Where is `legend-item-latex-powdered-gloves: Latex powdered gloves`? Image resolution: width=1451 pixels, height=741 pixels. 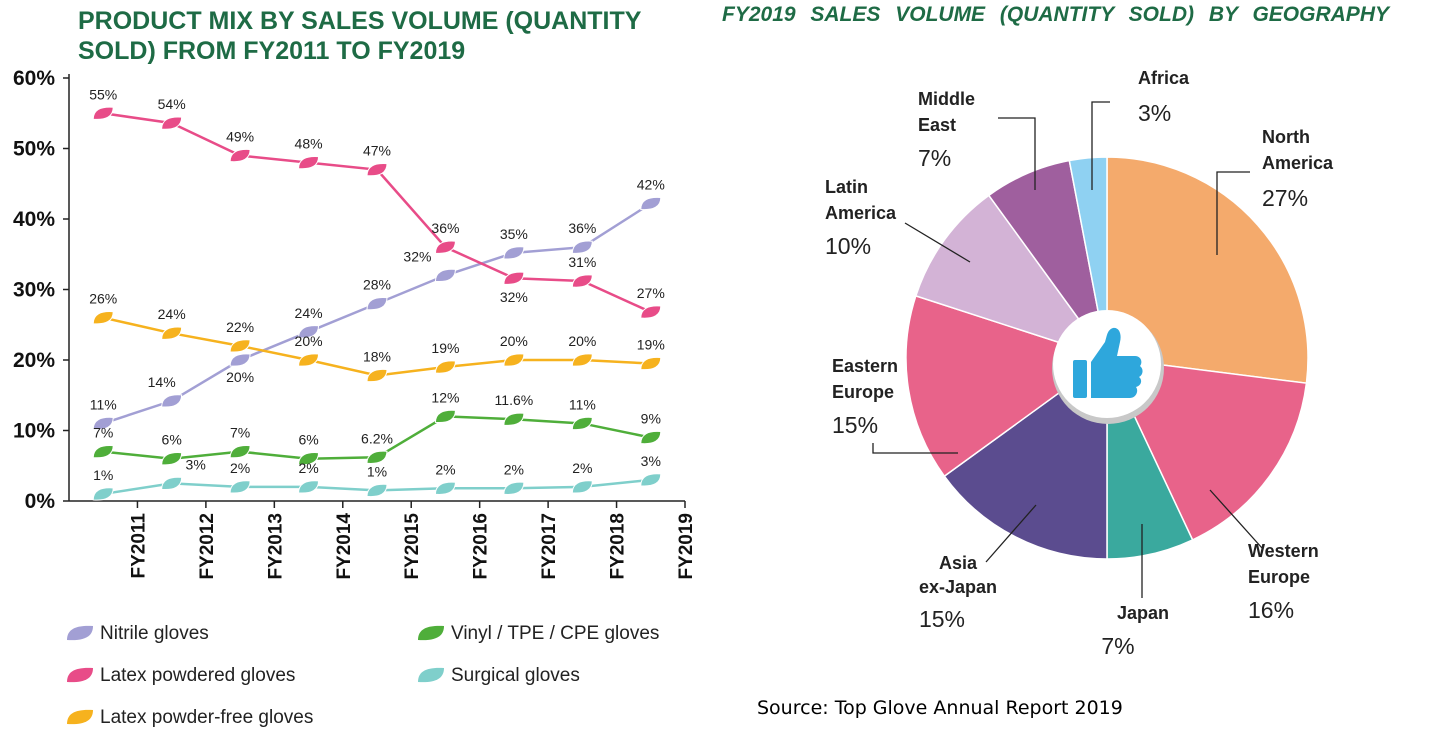 legend-item-latex-powdered-gloves: Latex powdered gloves is located at coordinates (181, 675).